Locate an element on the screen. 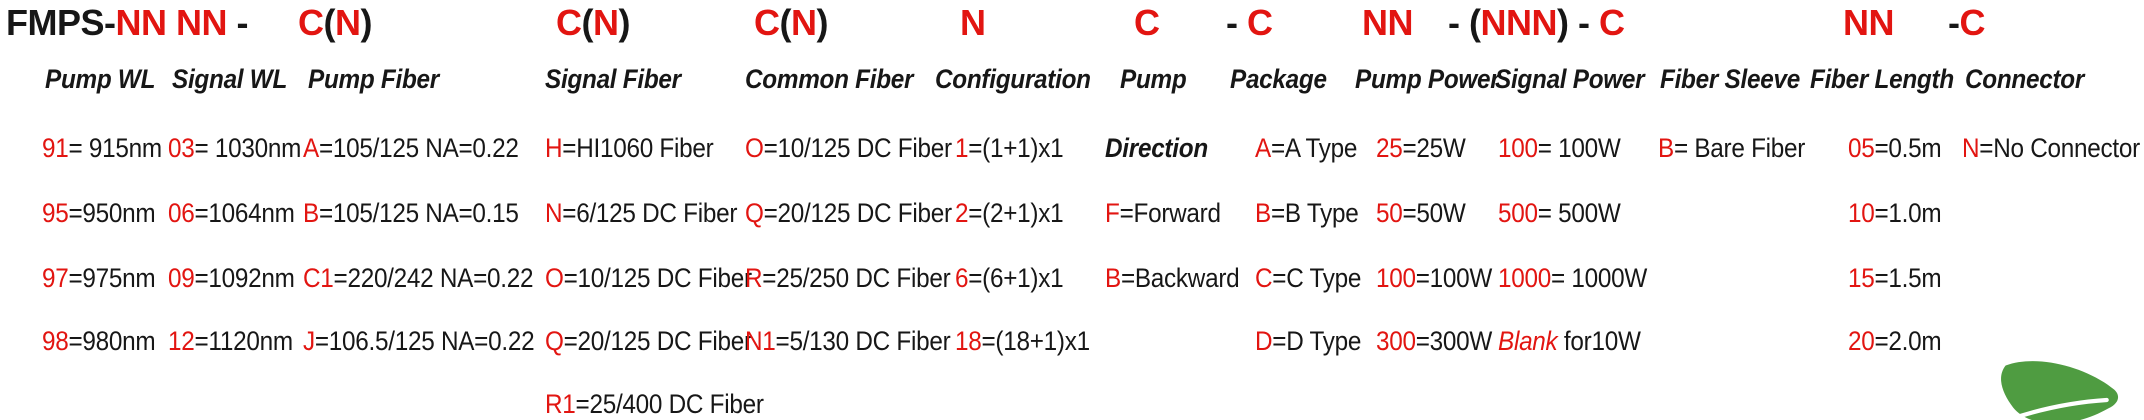 Image resolution: width=2144 pixels, height=420 pixels. legend-item-text: A=105/125 NA=0.22 is located at coordinates (411, 148).